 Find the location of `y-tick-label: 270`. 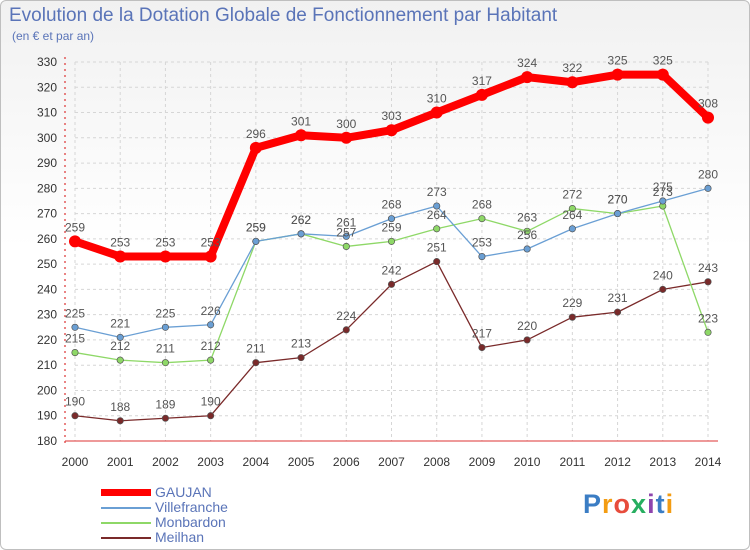

y-tick-label: 270 is located at coordinates (47, 214).